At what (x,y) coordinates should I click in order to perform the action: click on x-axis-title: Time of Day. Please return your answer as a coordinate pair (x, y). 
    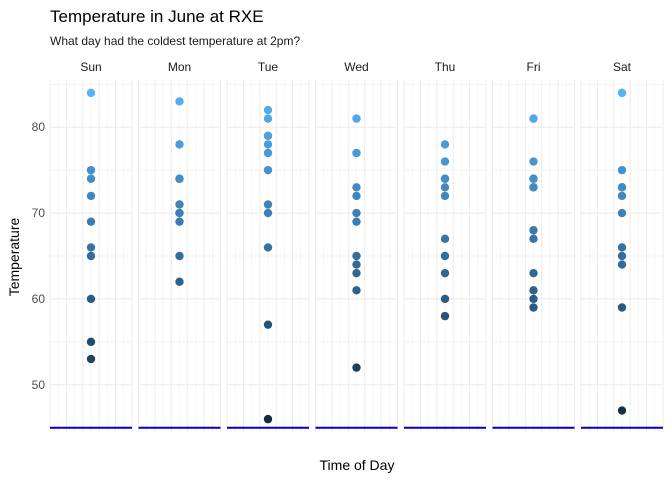
    Looking at the image, I should click on (357, 465).